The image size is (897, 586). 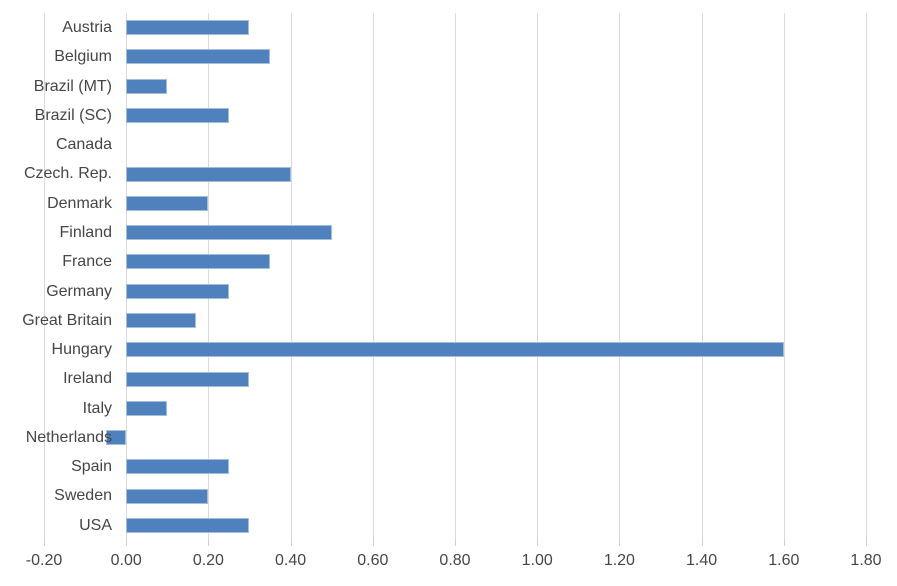 What do you see at coordinates (83, 145) in the screenshot?
I see `category-label: Canada` at bounding box center [83, 145].